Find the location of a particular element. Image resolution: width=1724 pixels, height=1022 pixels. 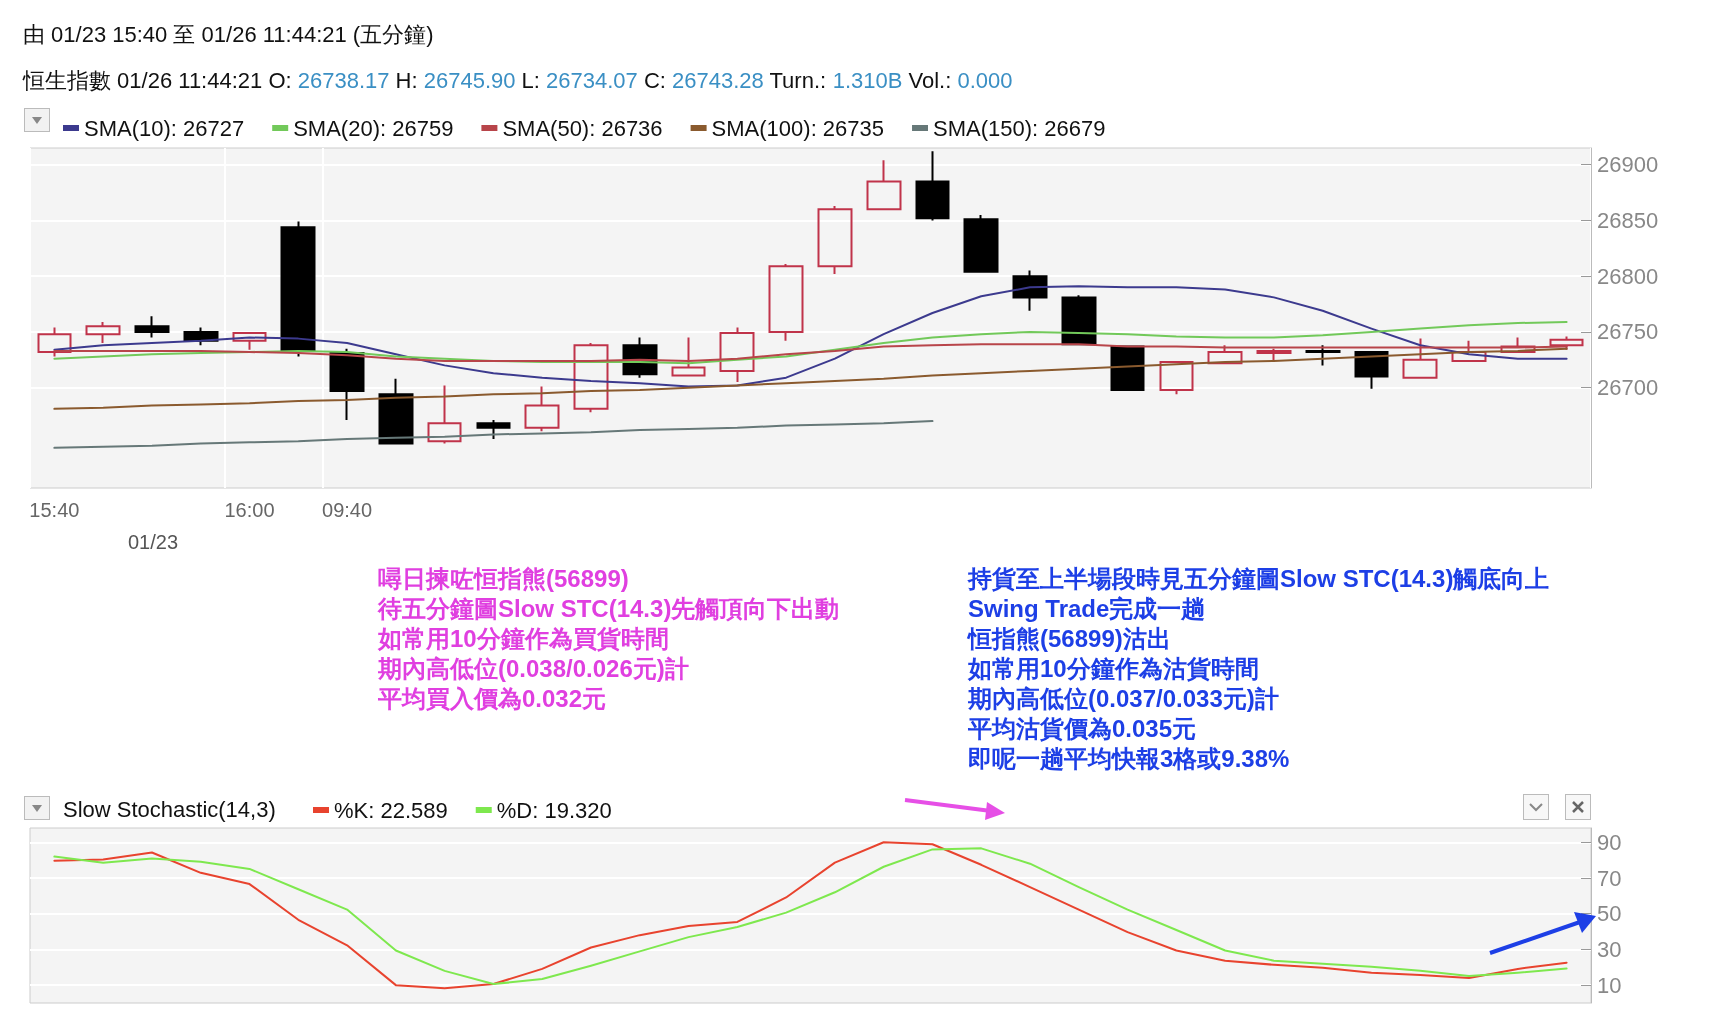

x-tick-label: 09:40 is located at coordinates (347, 510).